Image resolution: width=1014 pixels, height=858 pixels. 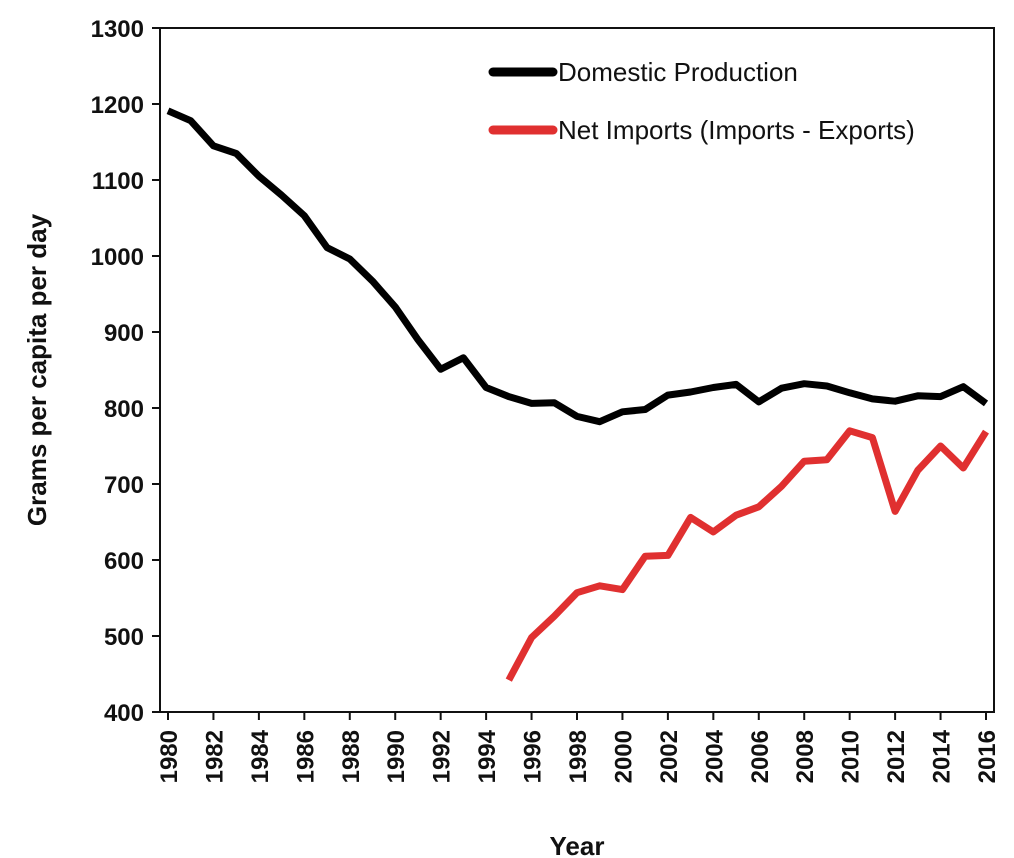 I want to click on x-tick-label: 2016, so click(x=987, y=756).